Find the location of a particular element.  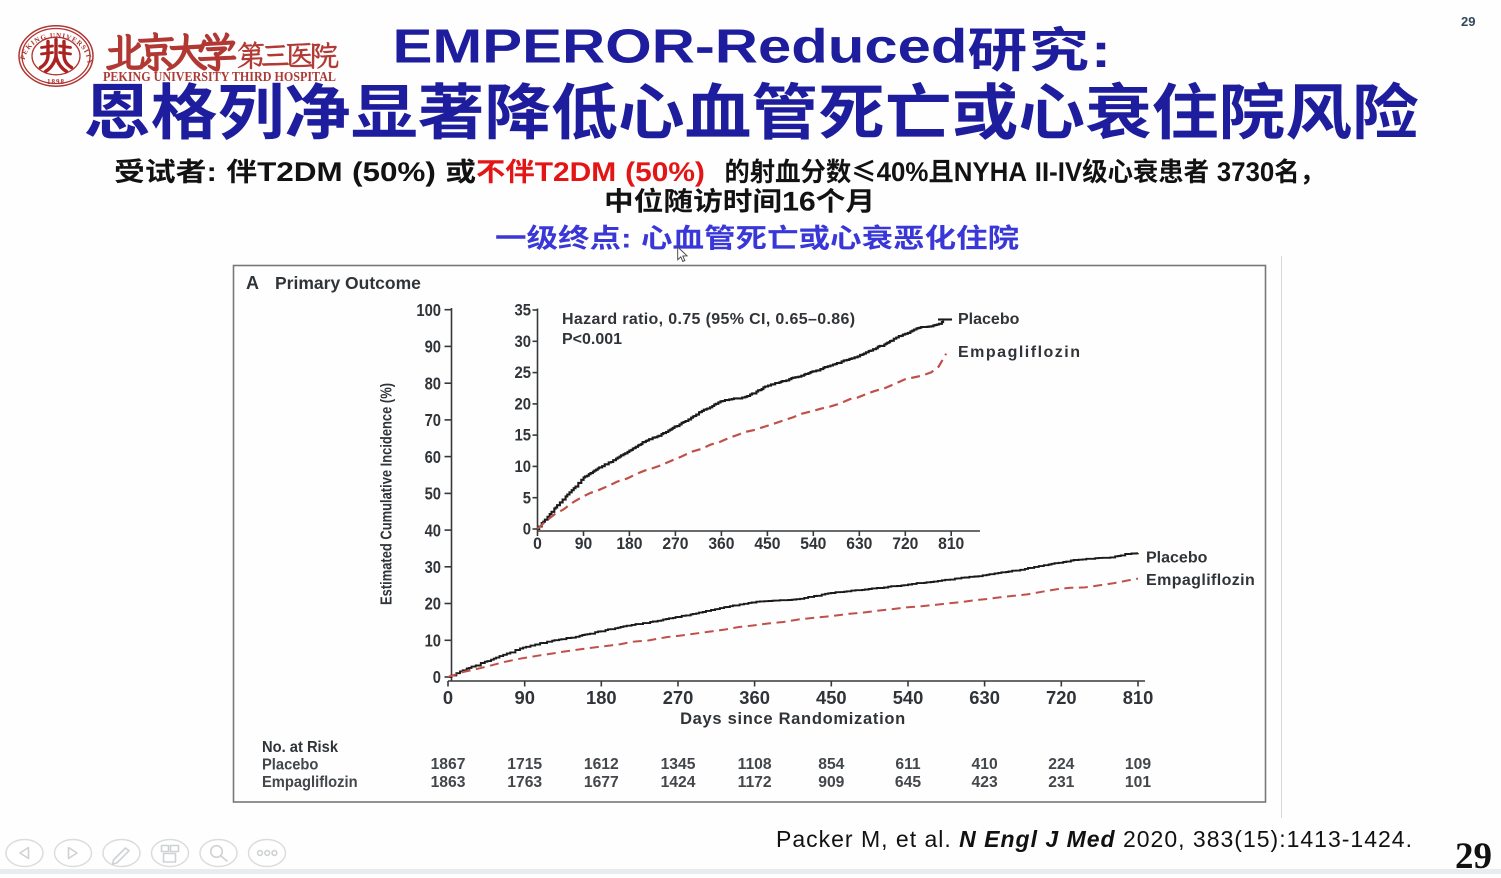

svg-text:Hazard ratio, 0.75 (95% CI, 0.: Hazard ratio, 0.75 (95% CI, 0.65–0.86) is located at coordinates (708, 319).